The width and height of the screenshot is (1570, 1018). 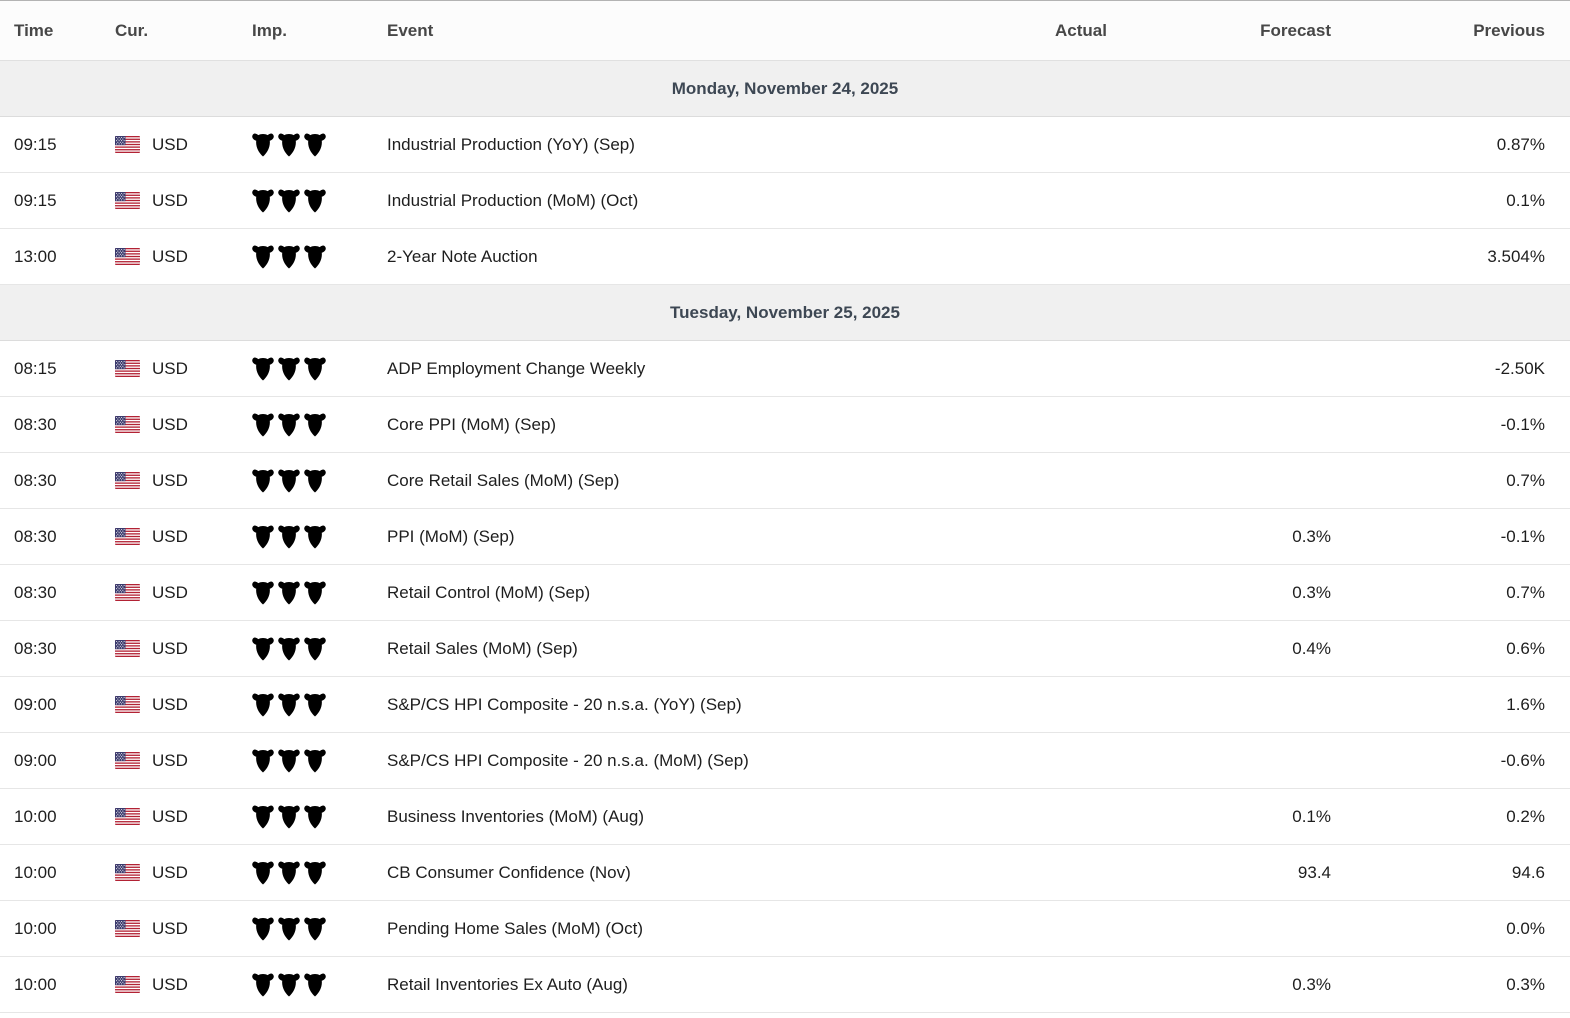 I want to click on event-row: 08:30 USD Core PPI (MoM) (Sep) -0.1%, so click(x=785, y=425).